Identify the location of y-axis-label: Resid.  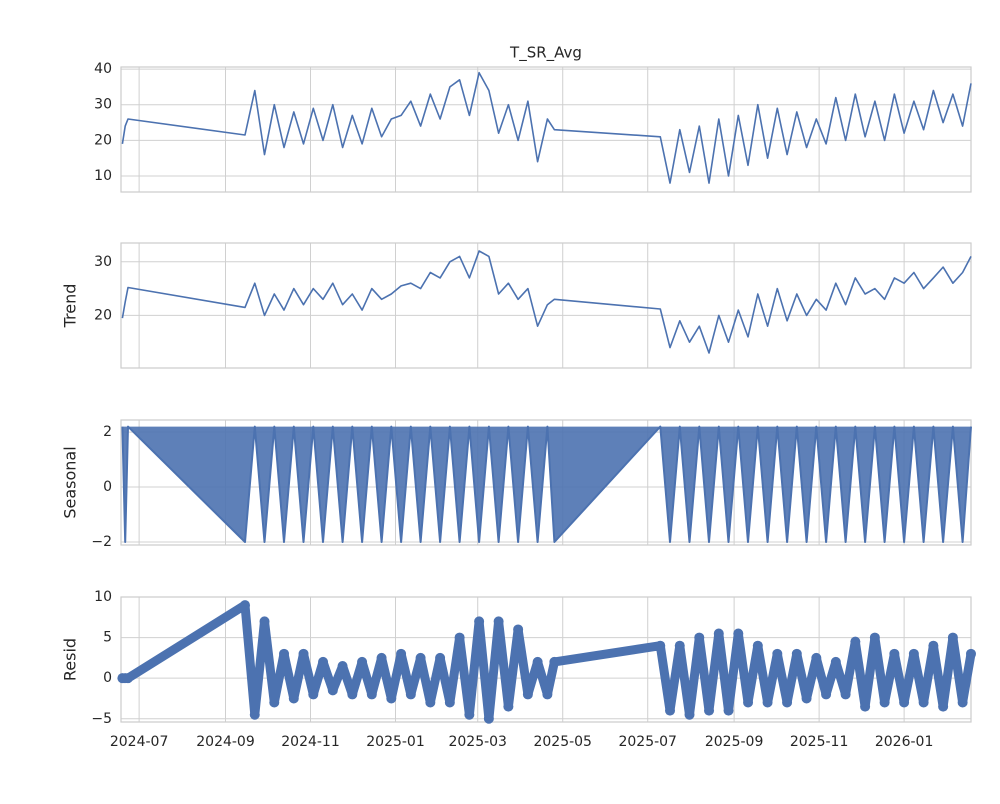
(70, 659).